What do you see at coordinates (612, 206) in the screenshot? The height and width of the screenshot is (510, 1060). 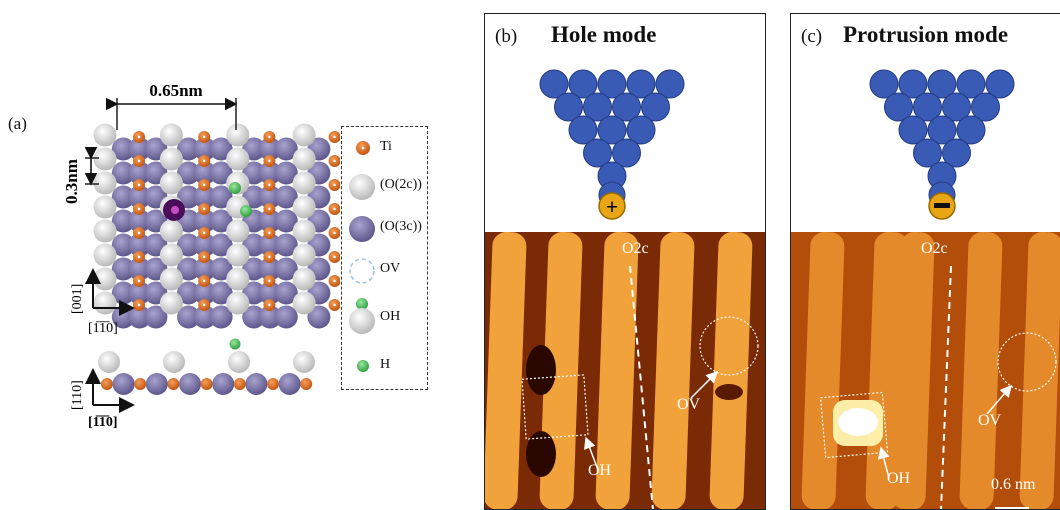 I see `tip-bias-icon` at bounding box center [612, 206].